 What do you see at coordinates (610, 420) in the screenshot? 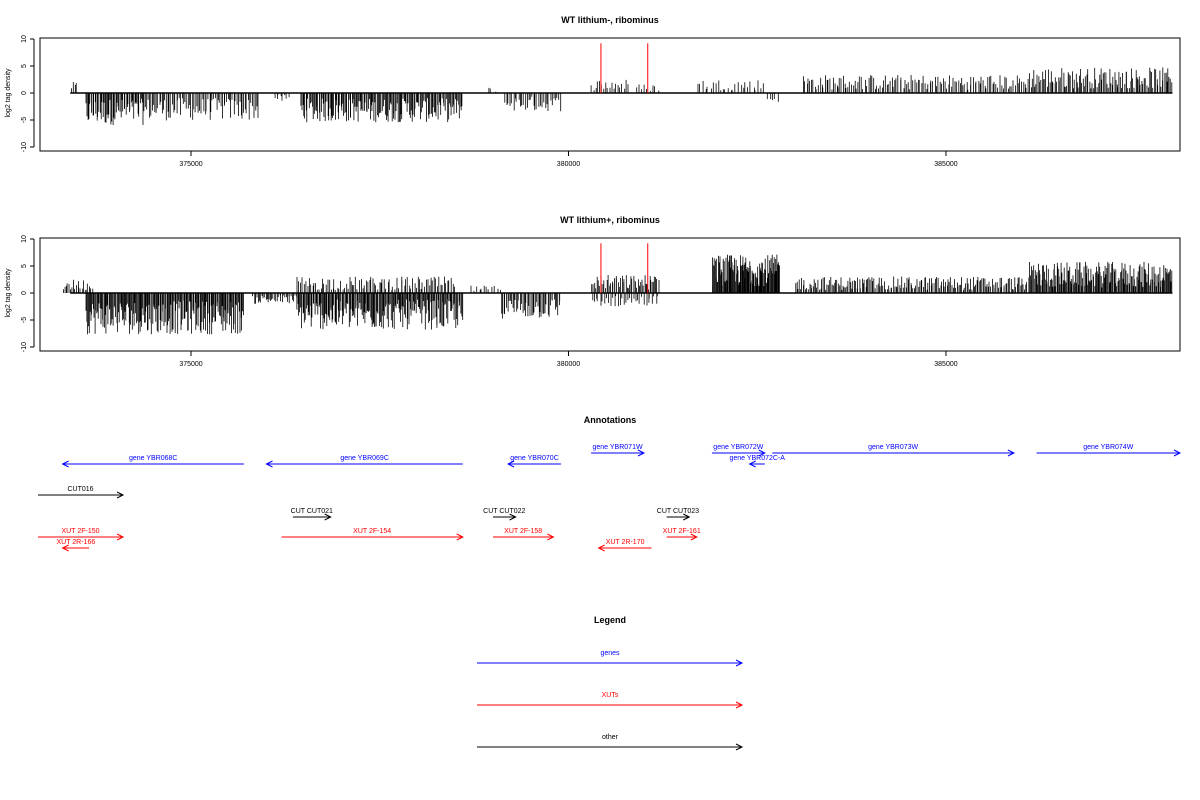
I see `annotations-title: Annotations` at bounding box center [610, 420].